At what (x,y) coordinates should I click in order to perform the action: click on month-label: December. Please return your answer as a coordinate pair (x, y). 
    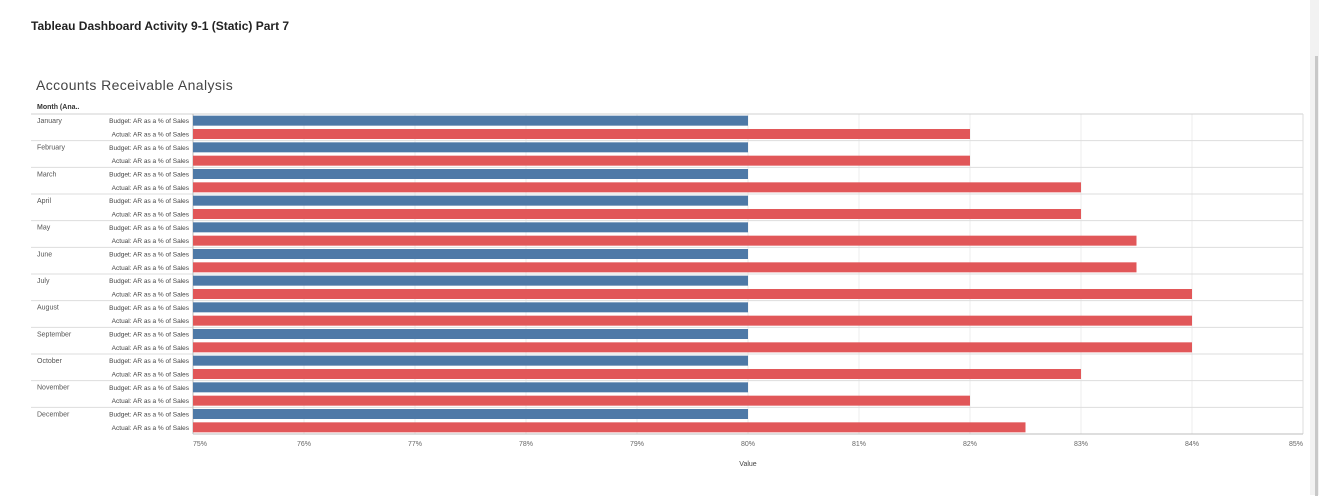
    Looking at the image, I should click on (53, 414).